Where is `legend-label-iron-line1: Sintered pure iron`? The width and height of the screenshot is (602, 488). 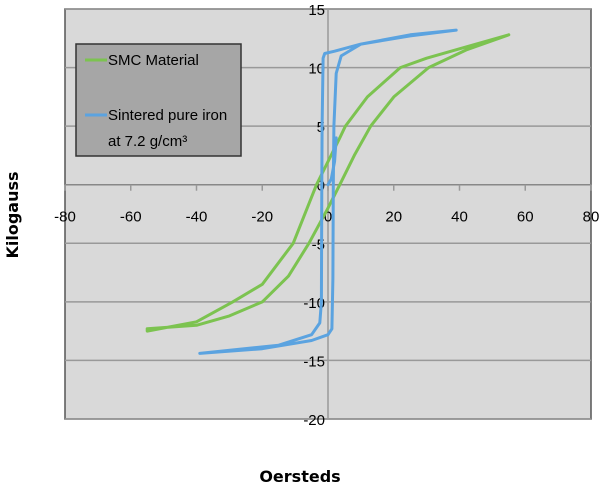 legend-label-iron-line1: Sintered pure iron is located at coordinates (167, 115).